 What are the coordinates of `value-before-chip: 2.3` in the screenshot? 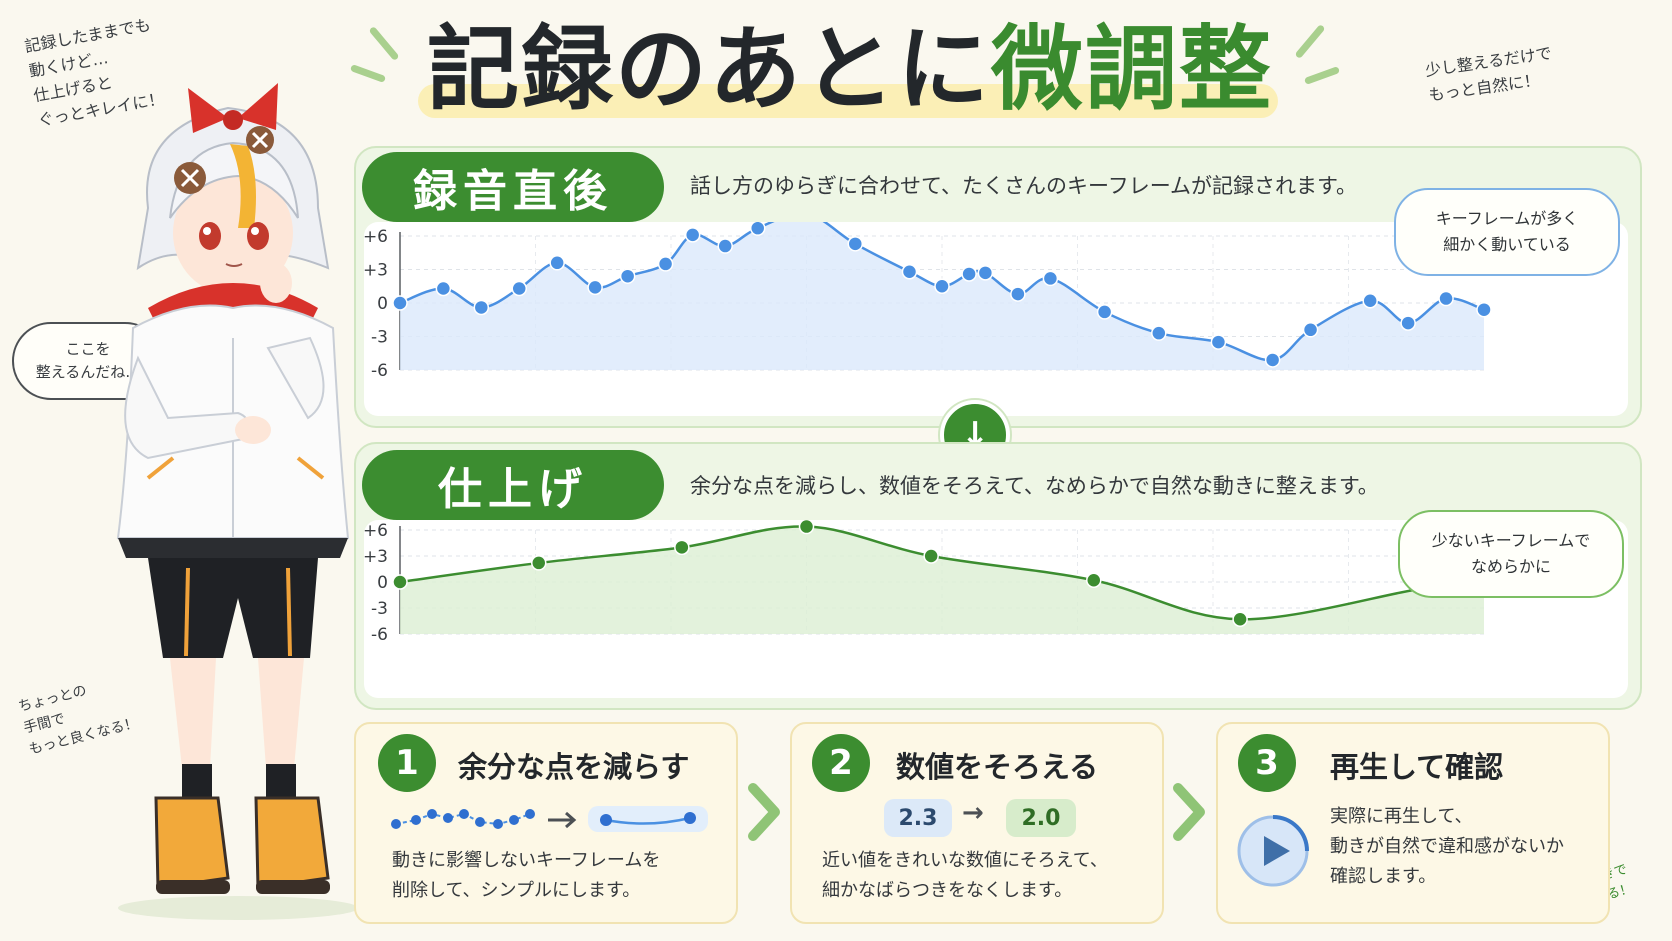 It's located at (918, 818).